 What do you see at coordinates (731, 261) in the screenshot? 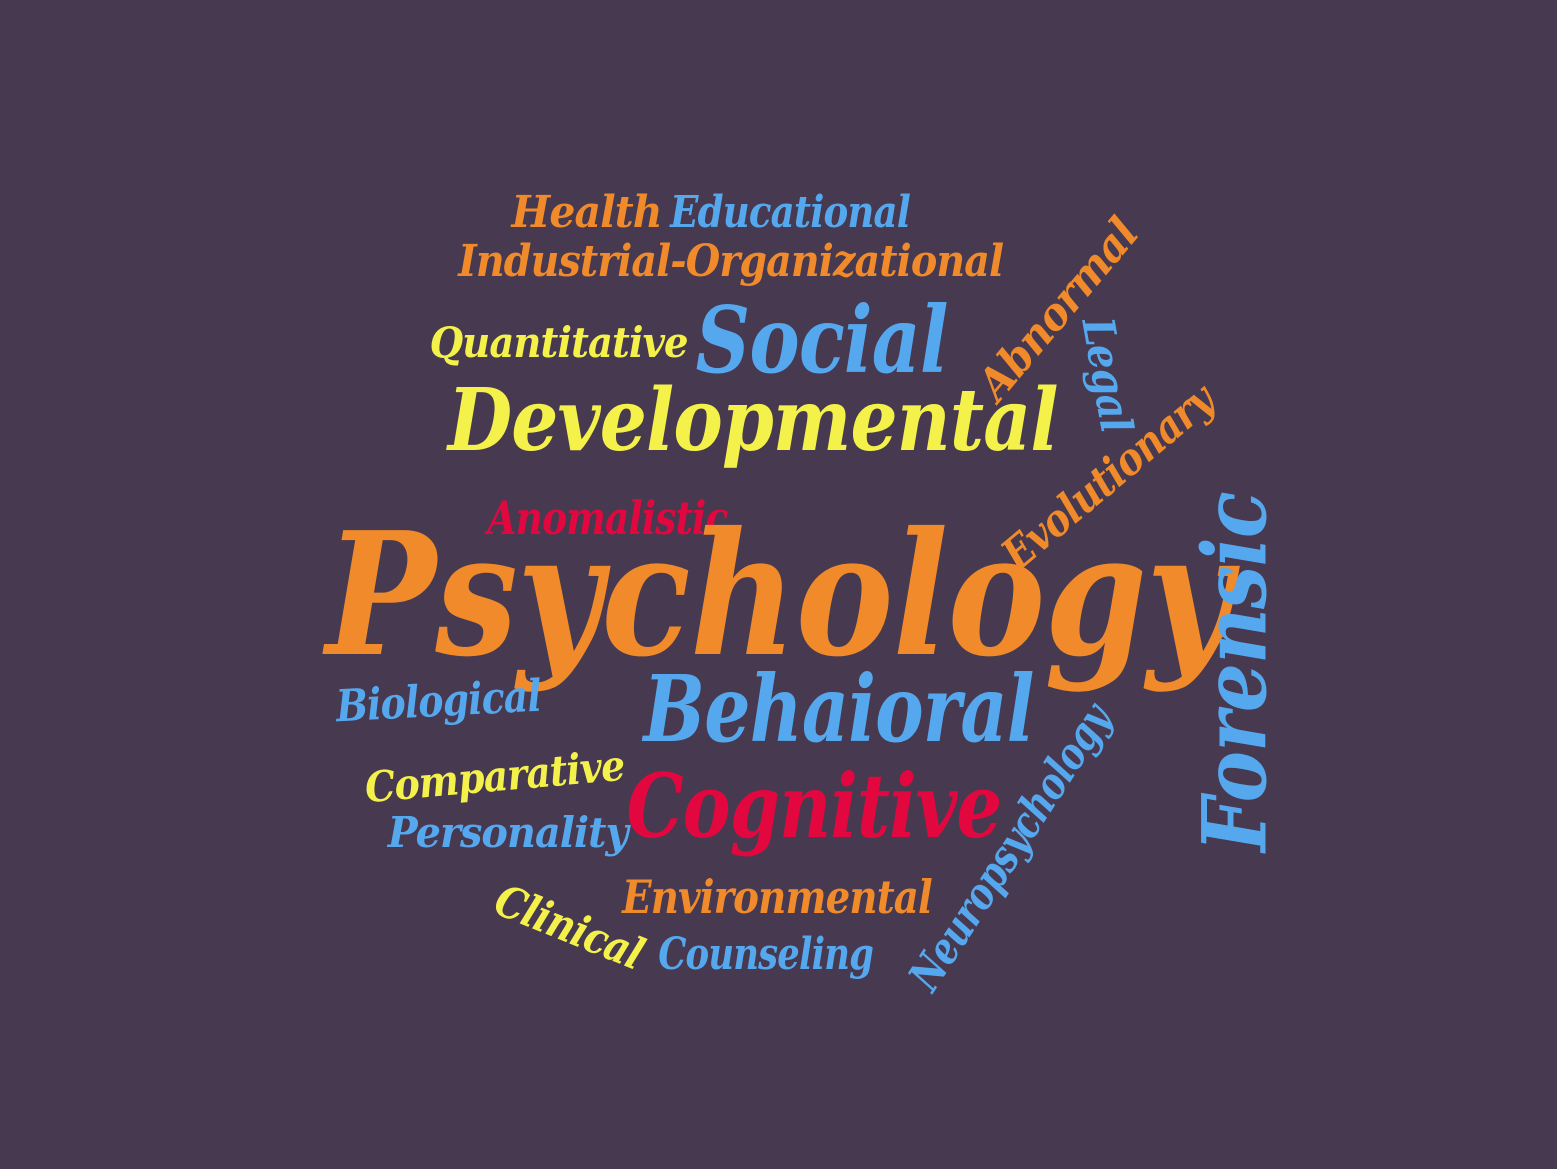
I see `word-industrial-organizational: Industrial-Organizational` at bounding box center [731, 261].